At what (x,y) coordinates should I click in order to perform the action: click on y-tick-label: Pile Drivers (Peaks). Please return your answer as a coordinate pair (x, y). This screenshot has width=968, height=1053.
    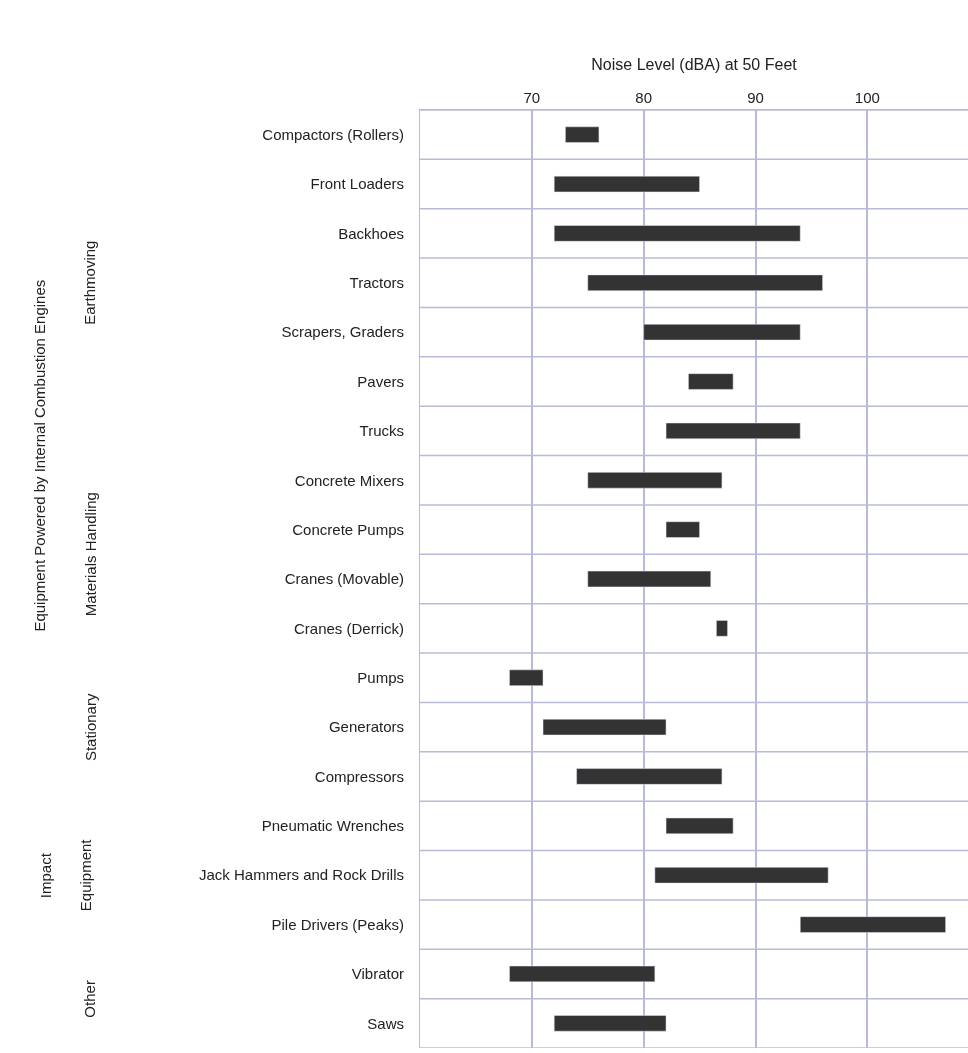
    Looking at the image, I should click on (337, 924).